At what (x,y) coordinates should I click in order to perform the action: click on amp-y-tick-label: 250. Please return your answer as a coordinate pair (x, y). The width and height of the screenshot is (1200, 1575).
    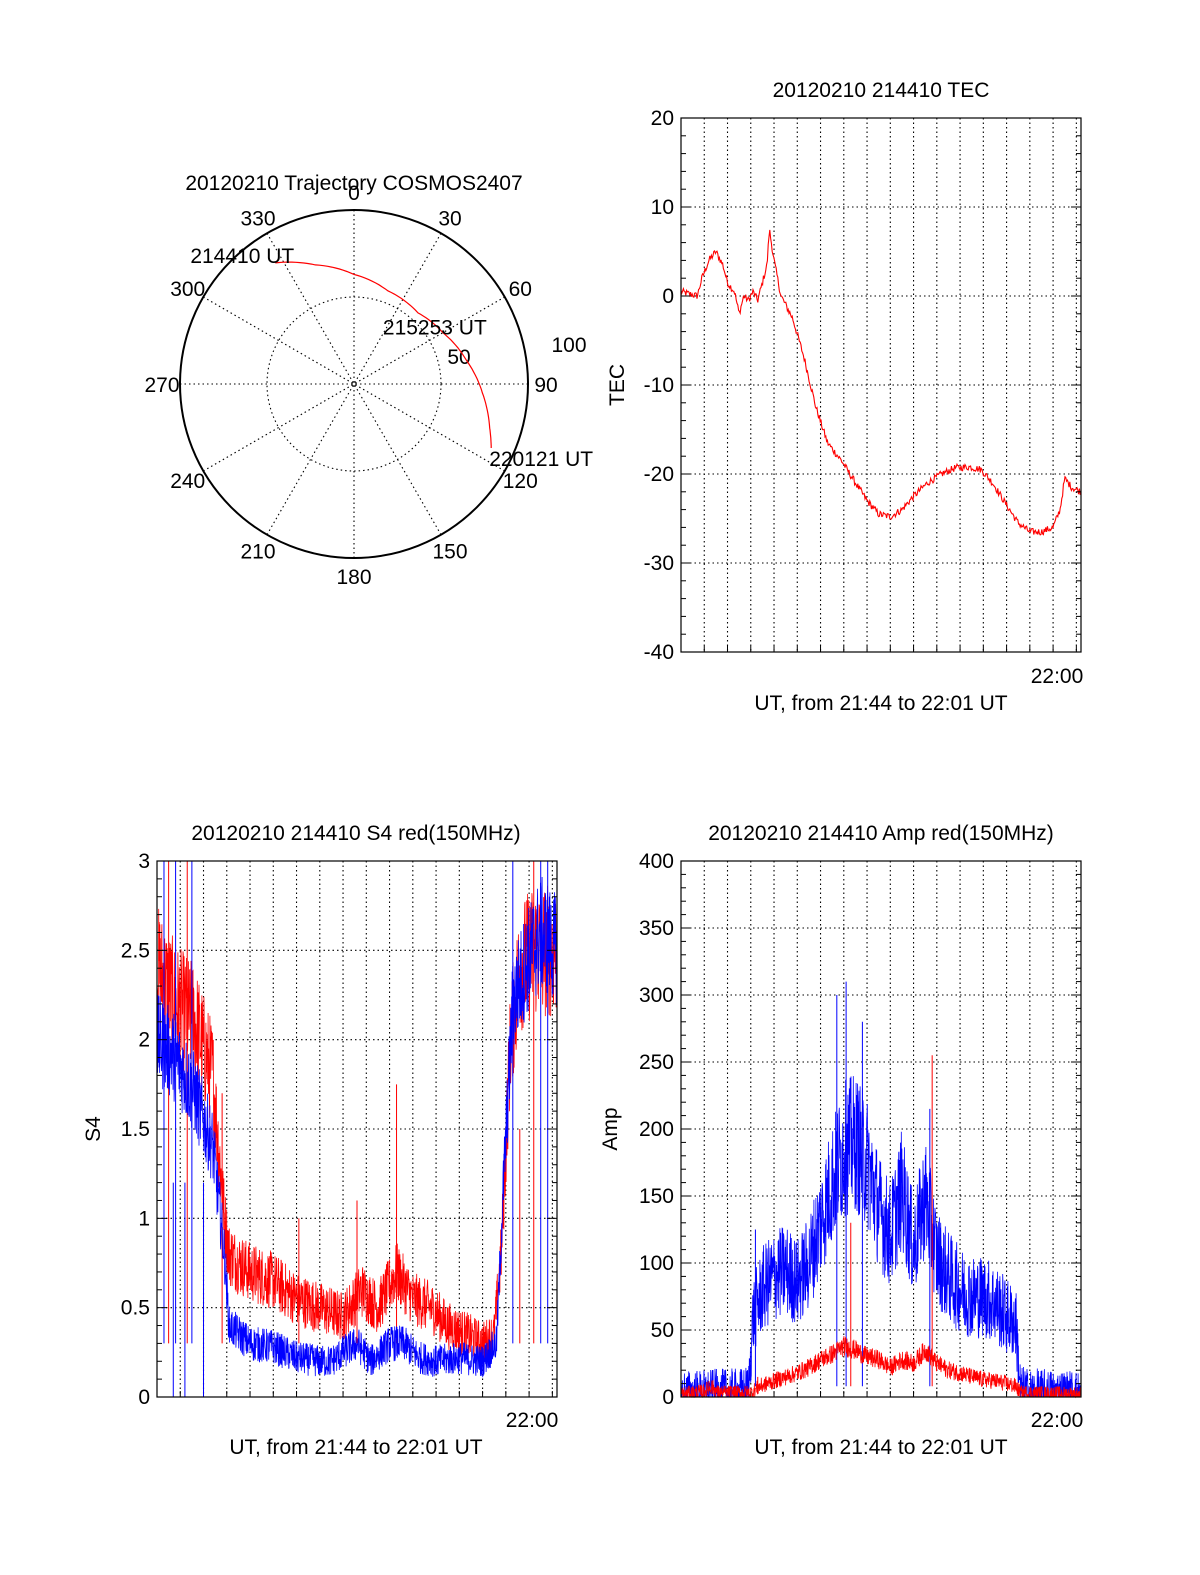
    Looking at the image, I should click on (656, 1062).